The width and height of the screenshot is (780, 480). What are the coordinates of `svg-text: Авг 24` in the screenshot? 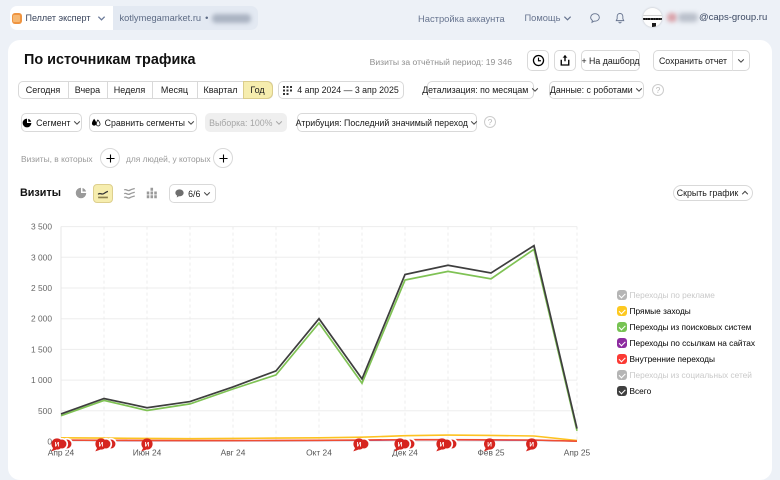 It's located at (233, 453).